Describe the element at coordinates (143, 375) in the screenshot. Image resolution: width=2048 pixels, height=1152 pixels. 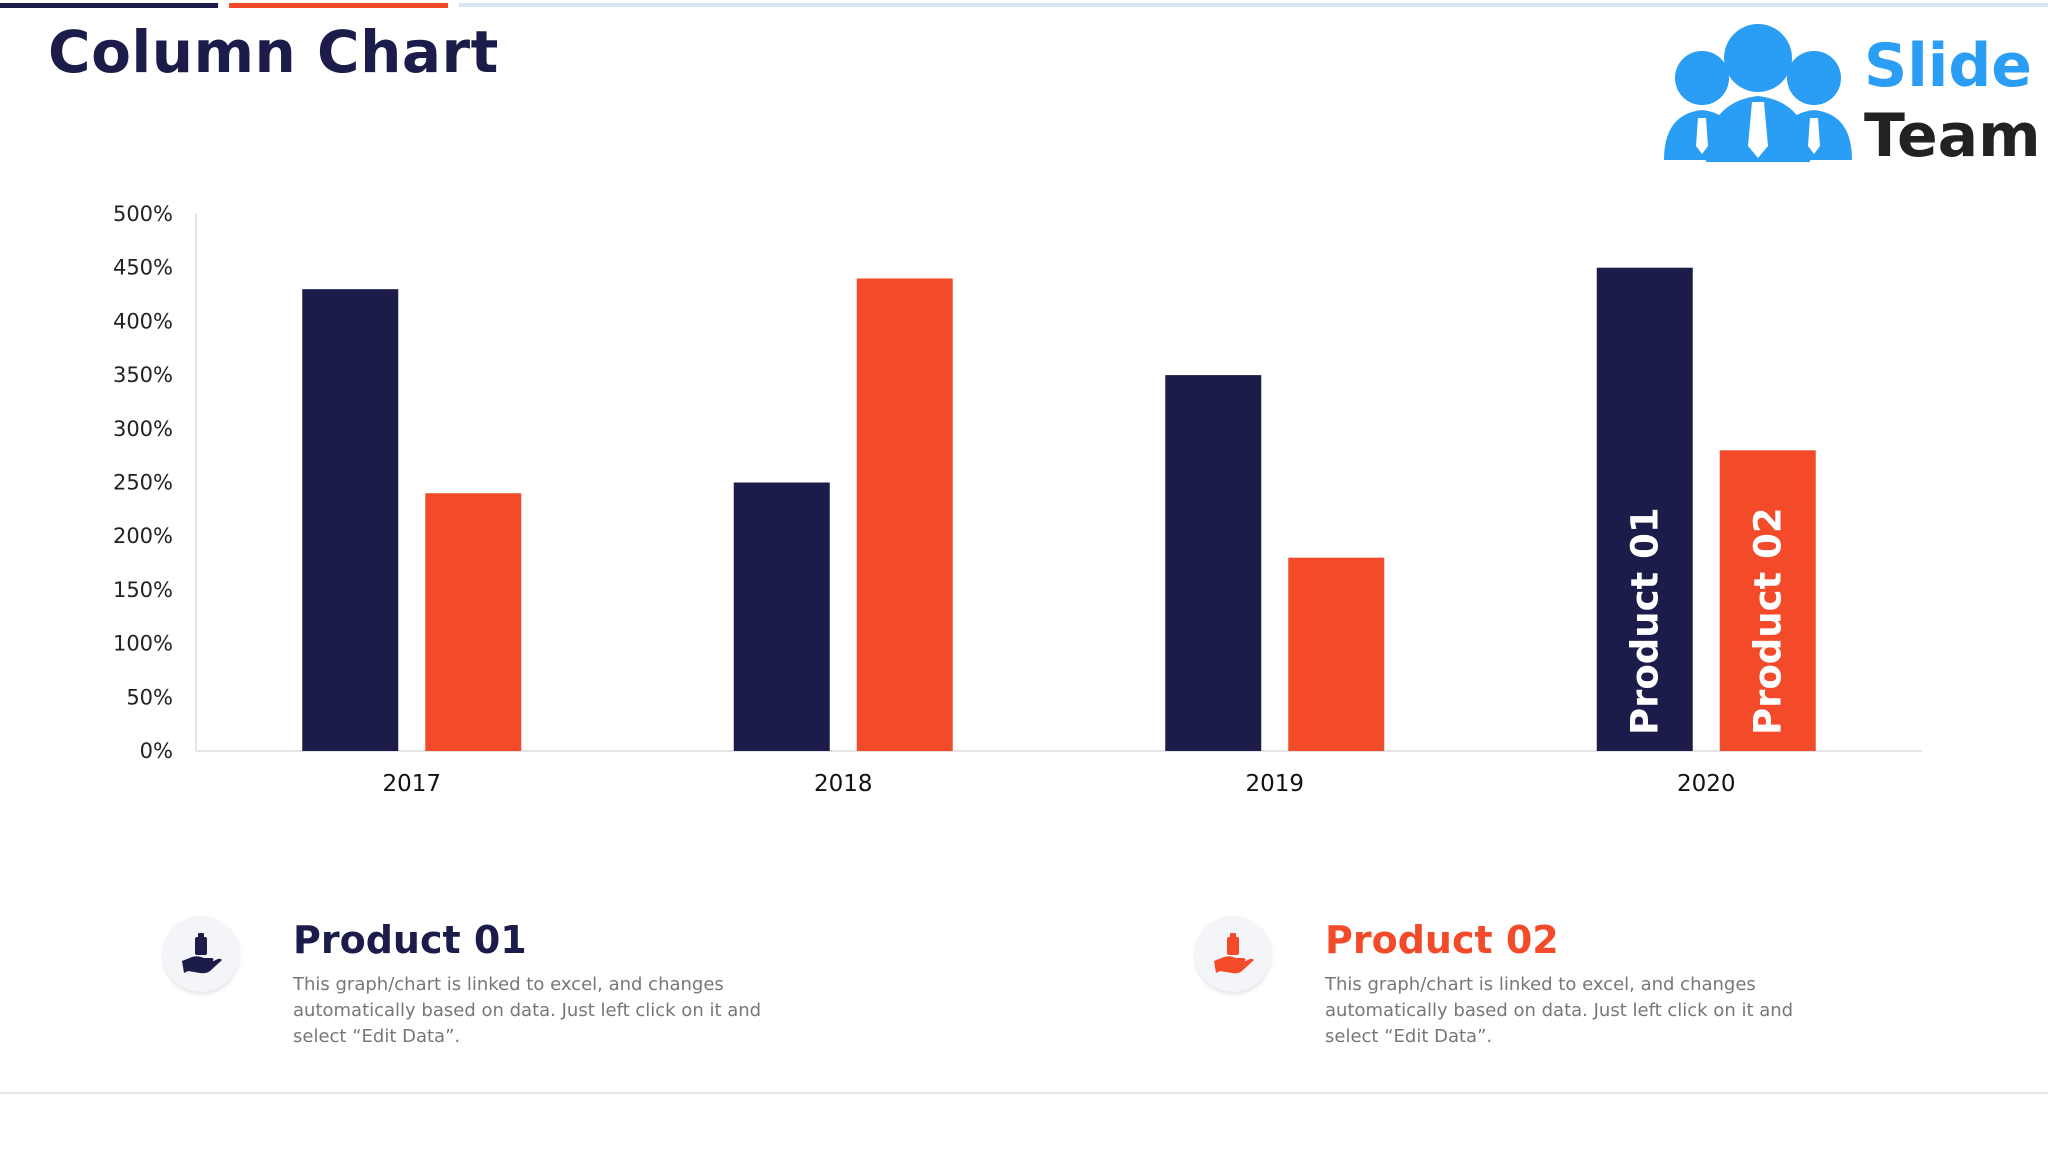
I see `y-tick-label: 350%` at that location.